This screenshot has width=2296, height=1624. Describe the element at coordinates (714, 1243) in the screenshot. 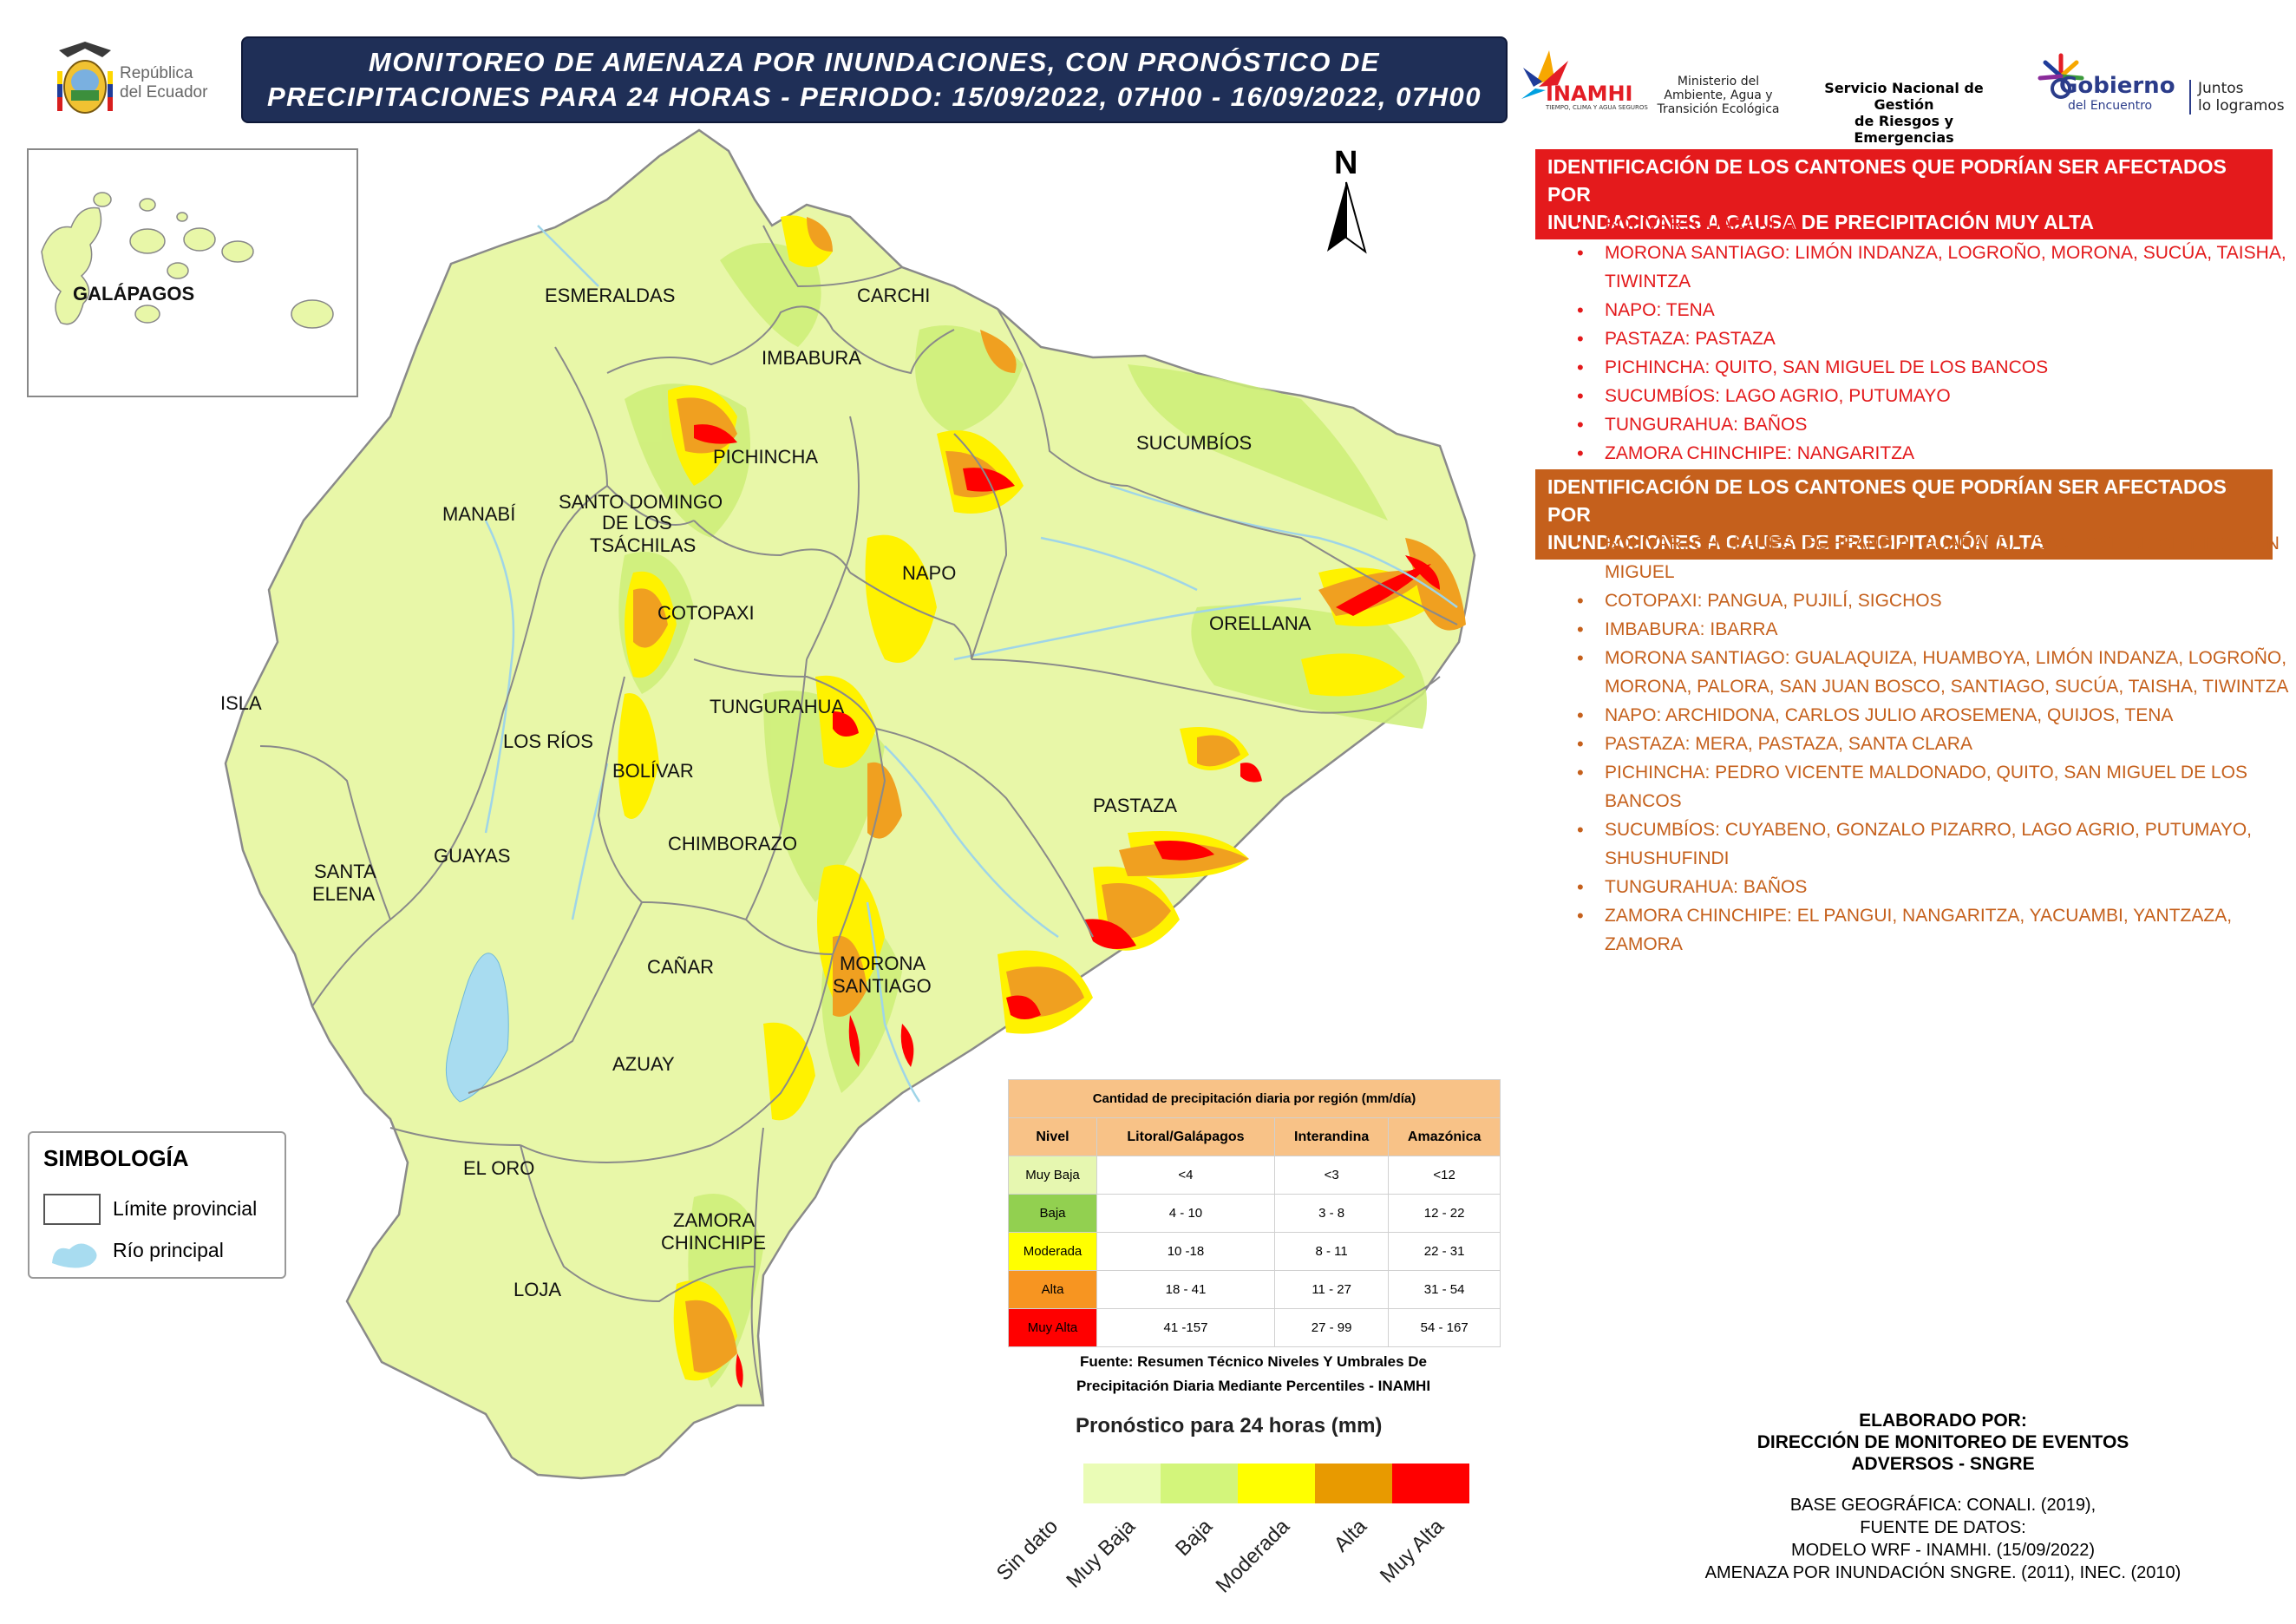

I see `label-zamora-chinchipe-2: CHINCHIPE` at that location.